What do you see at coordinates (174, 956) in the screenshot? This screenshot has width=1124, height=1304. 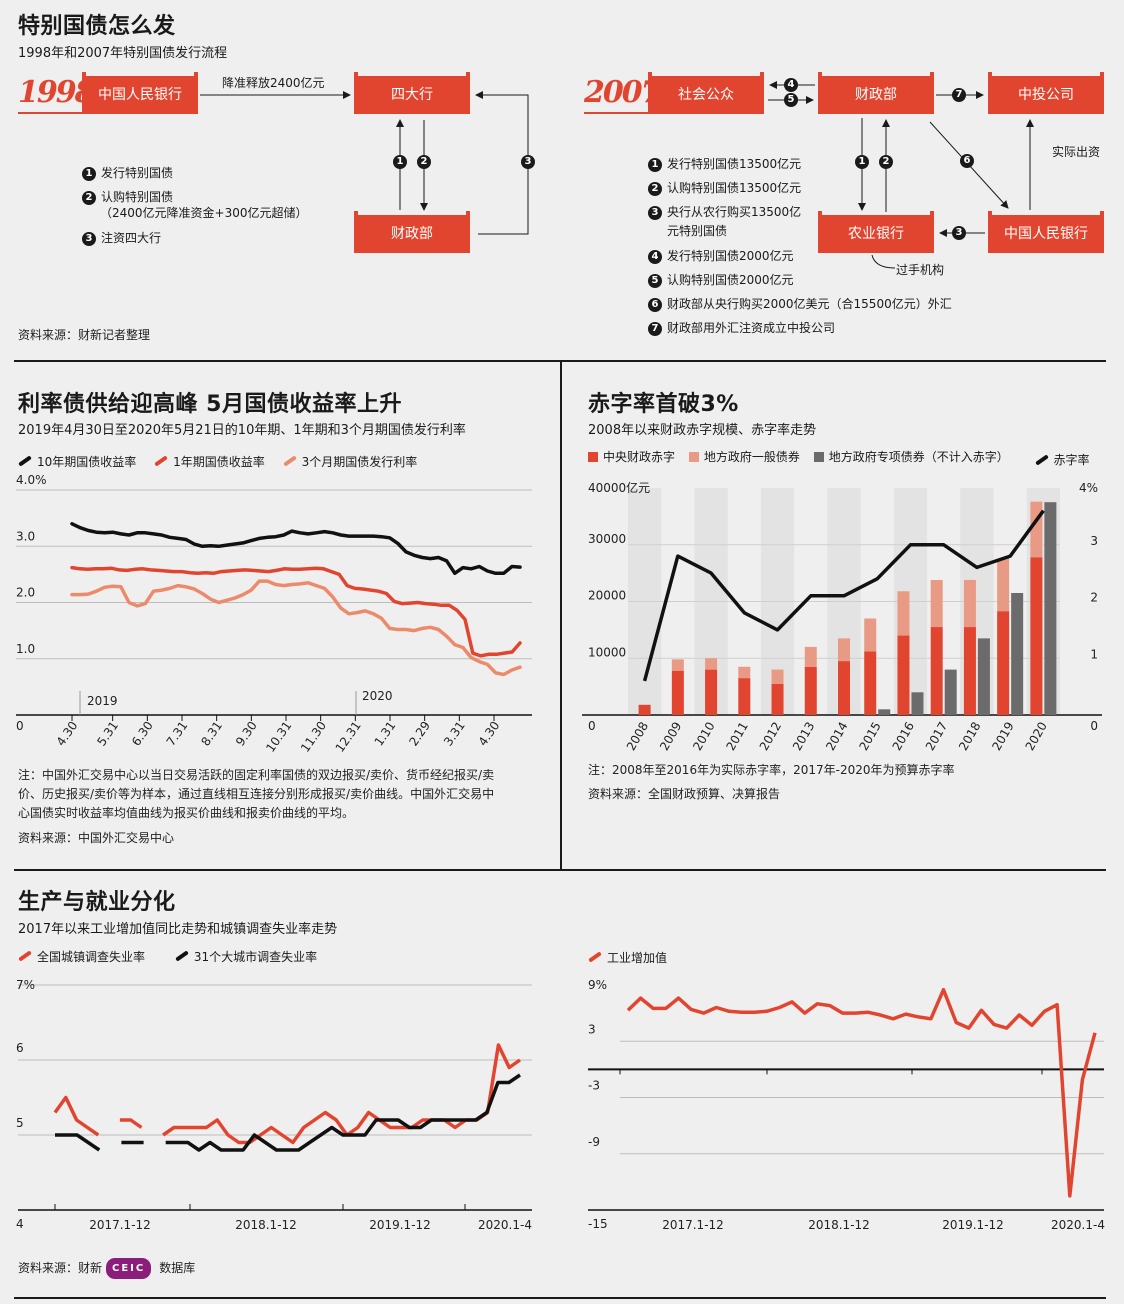 I see `section4-legend-left: 全国城镇调查失业率 31个大城市调查失业率` at bounding box center [174, 956].